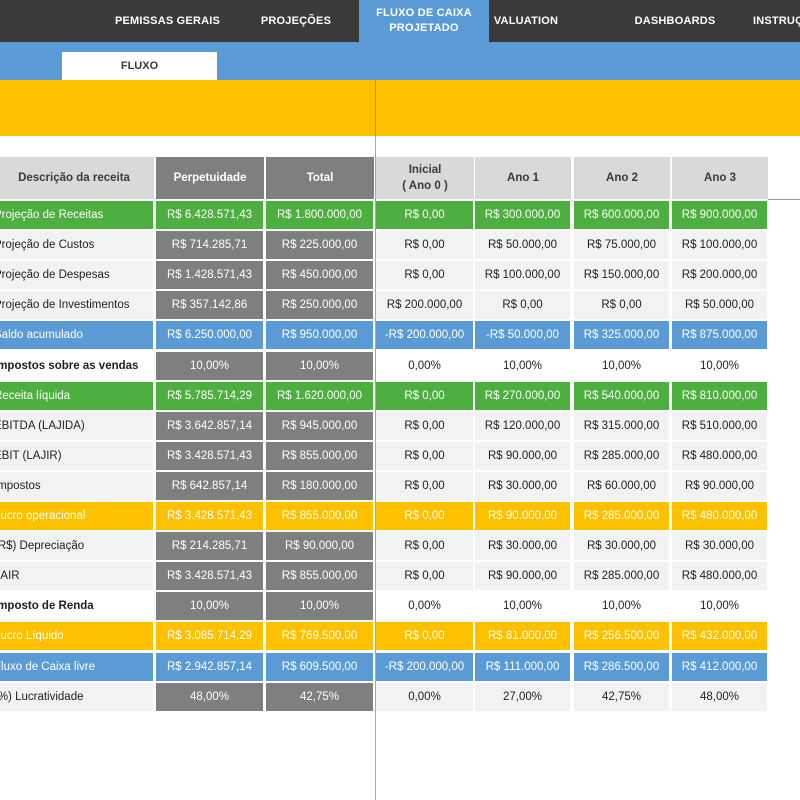 The width and height of the screenshot is (800, 800). Describe the element at coordinates (320, 426) in the screenshot. I see `cell-total: R$ 945.000,00` at that location.